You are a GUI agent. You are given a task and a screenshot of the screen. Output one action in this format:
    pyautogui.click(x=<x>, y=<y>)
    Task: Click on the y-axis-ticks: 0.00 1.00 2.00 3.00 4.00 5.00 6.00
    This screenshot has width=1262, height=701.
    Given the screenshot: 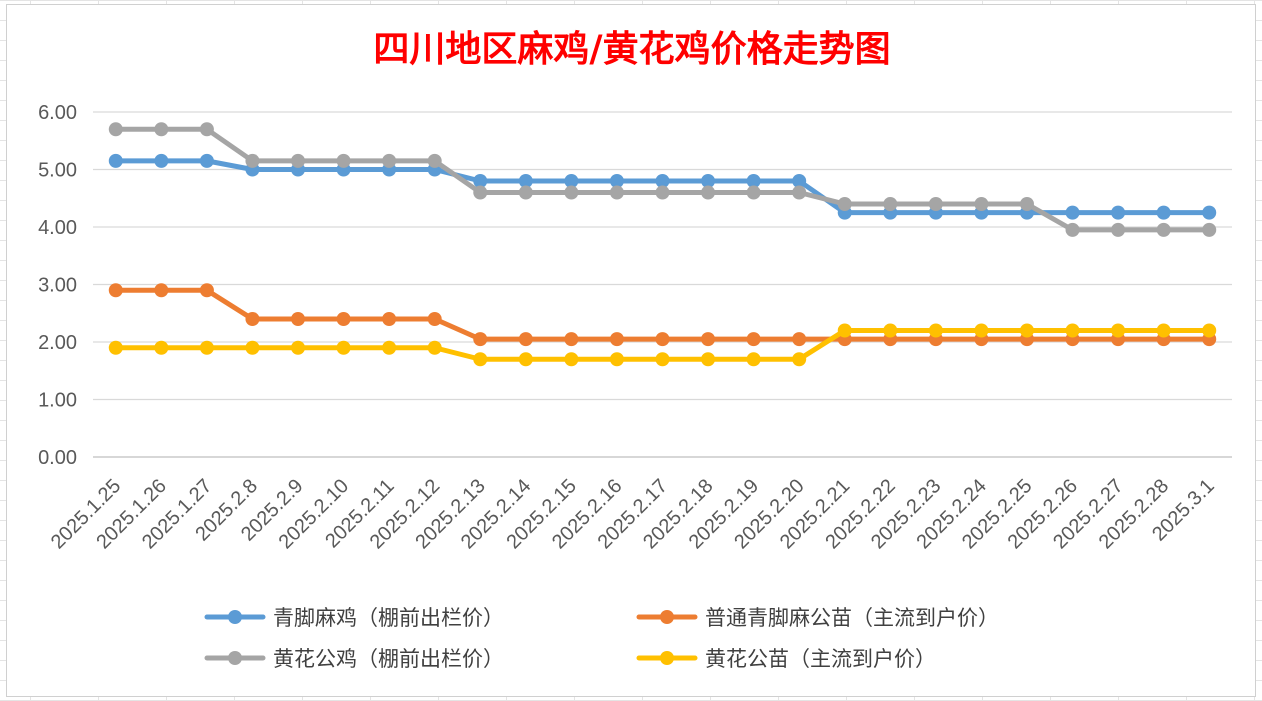 What is the action you would take?
    pyautogui.click(x=57, y=285)
    